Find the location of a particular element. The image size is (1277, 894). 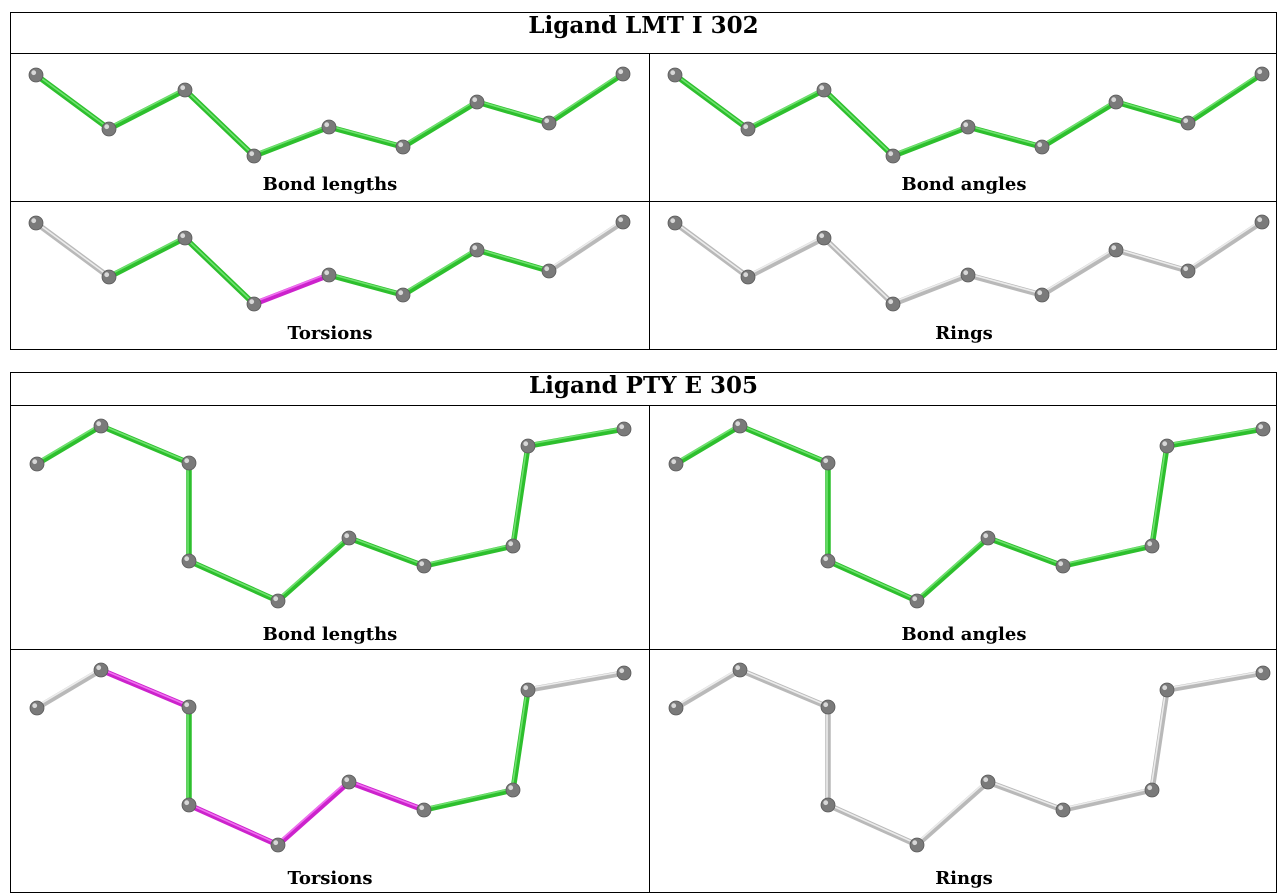

ligand-title: Ligand LMT I 302 is located at coordinates (643, 25).